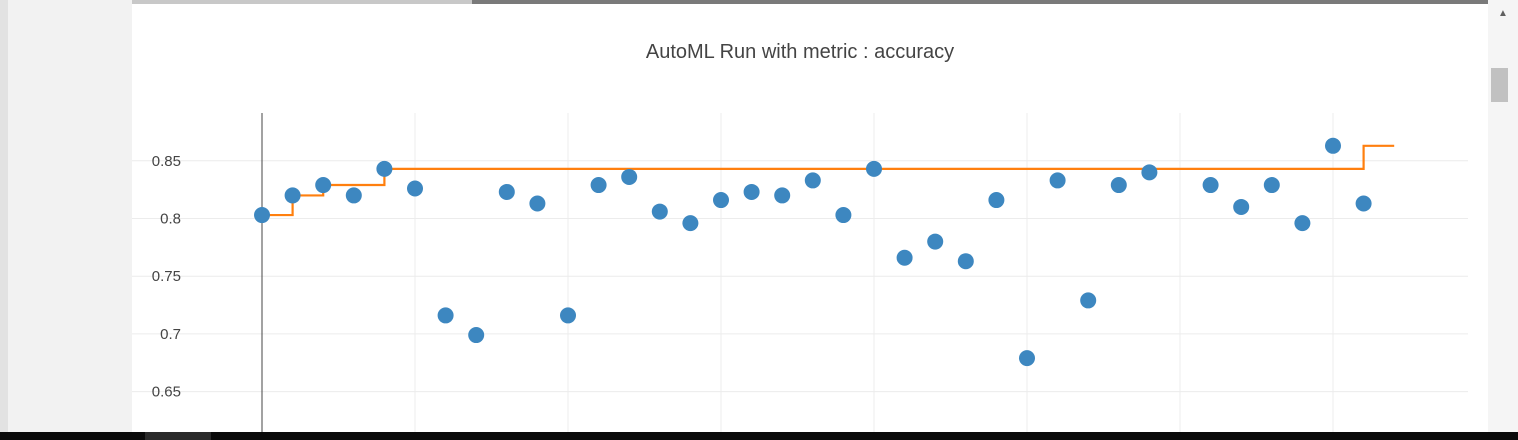  What do you see at coordinates (4, 216) in the screenshot?
I see `left-panel-edge` at bounding box center [4, 216].